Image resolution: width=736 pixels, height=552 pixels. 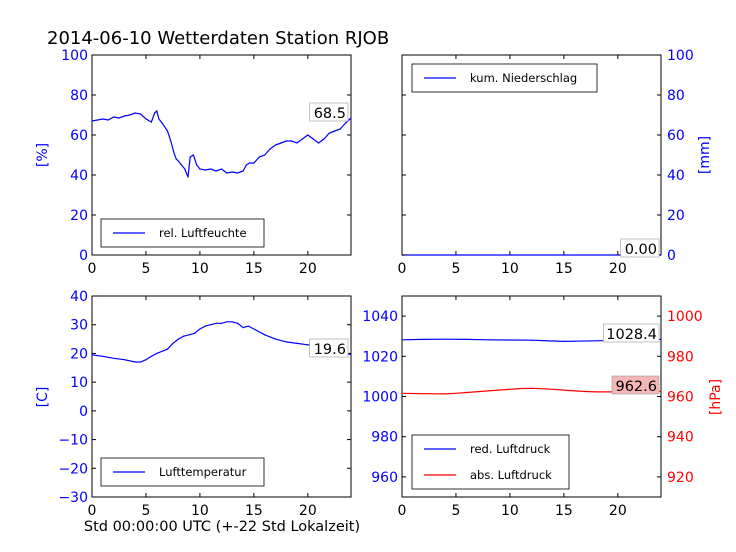 What do you see at coordinates (511, 475) in the screenshot?
I see `legend-label: abs. Luftdruck` at bounding box center [511, 475].